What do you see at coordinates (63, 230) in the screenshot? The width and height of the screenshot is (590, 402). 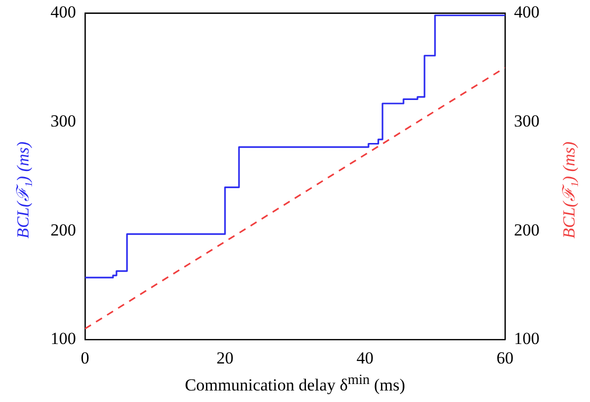 I see `y-tick-label: 200` at bounding box center [63, 230].